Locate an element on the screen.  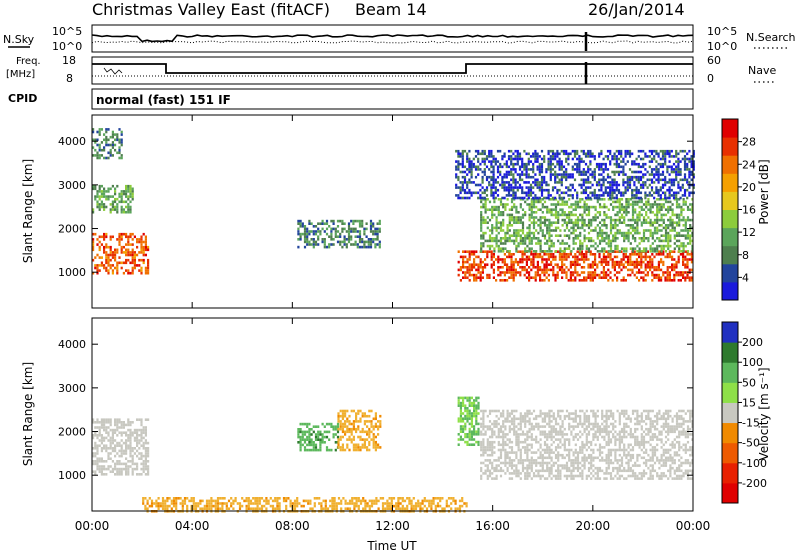
nsky-label: N.Sky is located at coordinates (19, 39).